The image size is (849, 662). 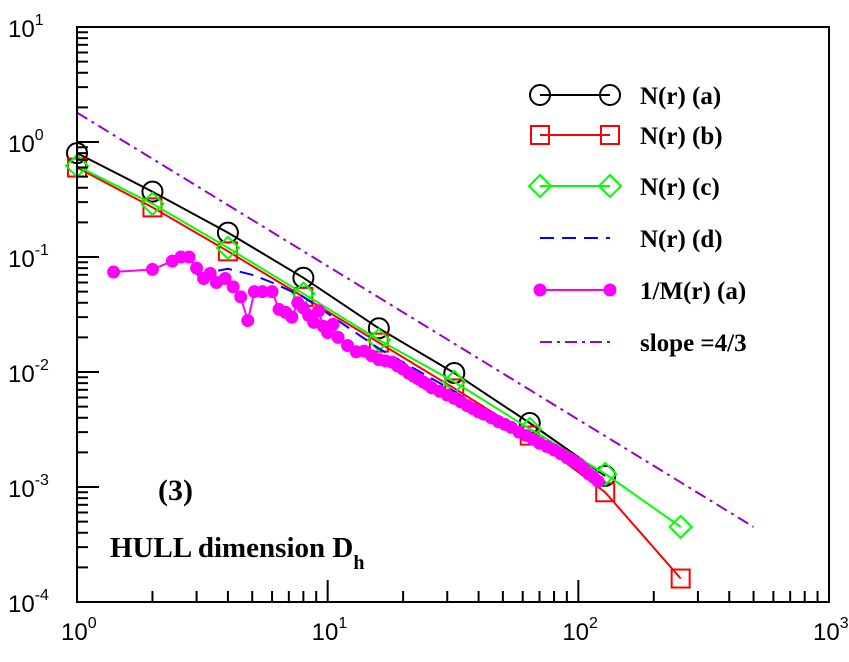 I want to click on x-tick-label-exponent: 2, so click(x=593, y=623).